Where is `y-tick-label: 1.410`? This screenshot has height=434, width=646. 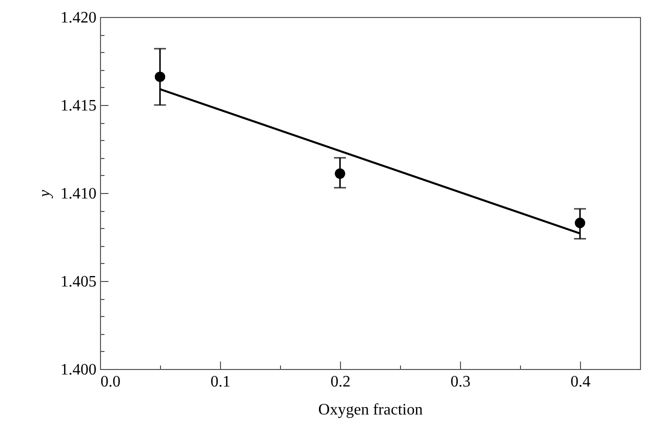 y-tick-label: 1.410 is located at coordinates (78, 194).